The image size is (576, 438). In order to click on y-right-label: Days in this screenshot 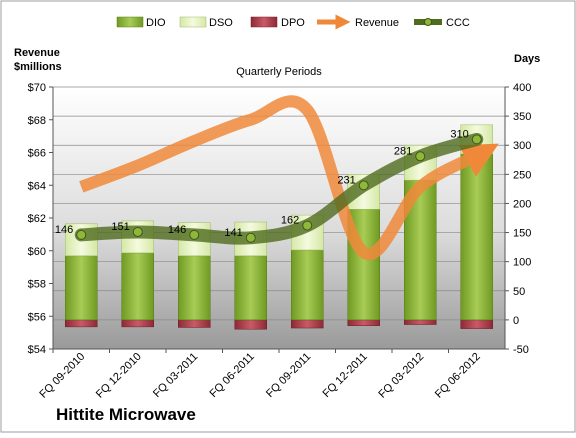, I will do `click(527, 59)`.